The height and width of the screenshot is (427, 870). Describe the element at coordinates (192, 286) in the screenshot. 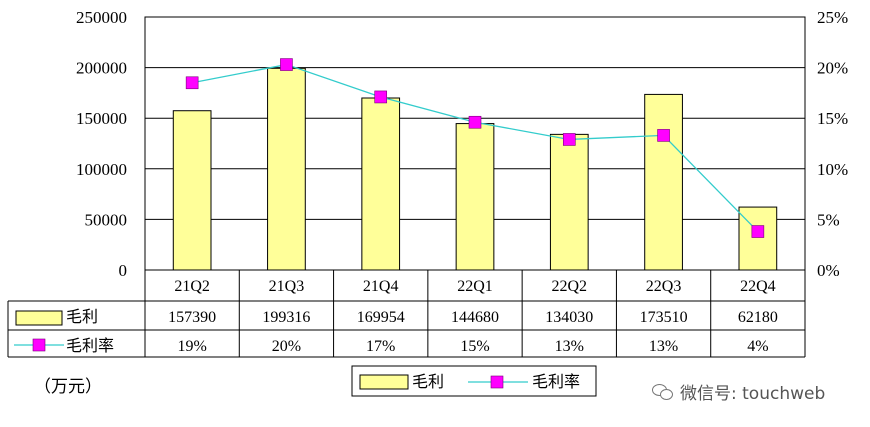

I see `category-label: 21Q2` at that location.